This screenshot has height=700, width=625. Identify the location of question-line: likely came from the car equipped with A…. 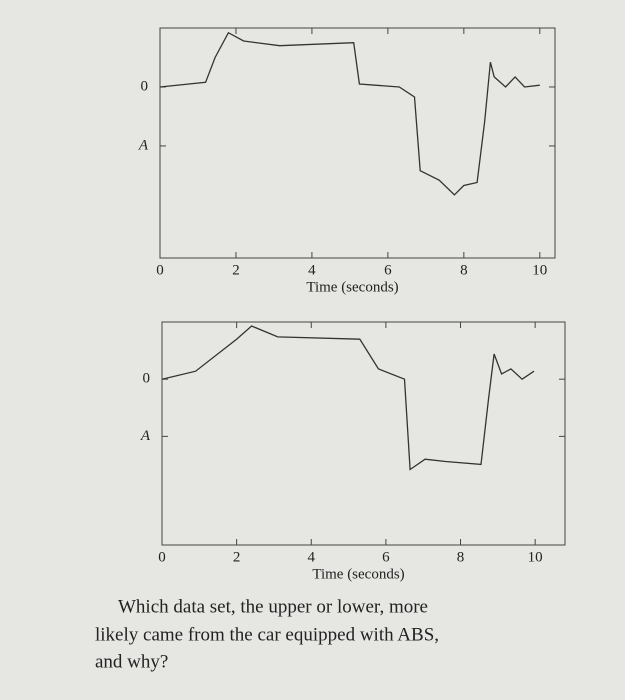
(267, 634).